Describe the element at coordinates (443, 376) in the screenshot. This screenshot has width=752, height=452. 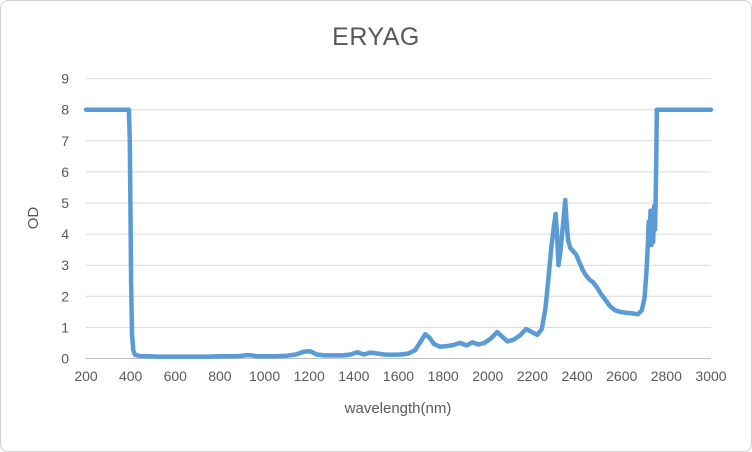
I see `x-tick-label: 1800` at that location.